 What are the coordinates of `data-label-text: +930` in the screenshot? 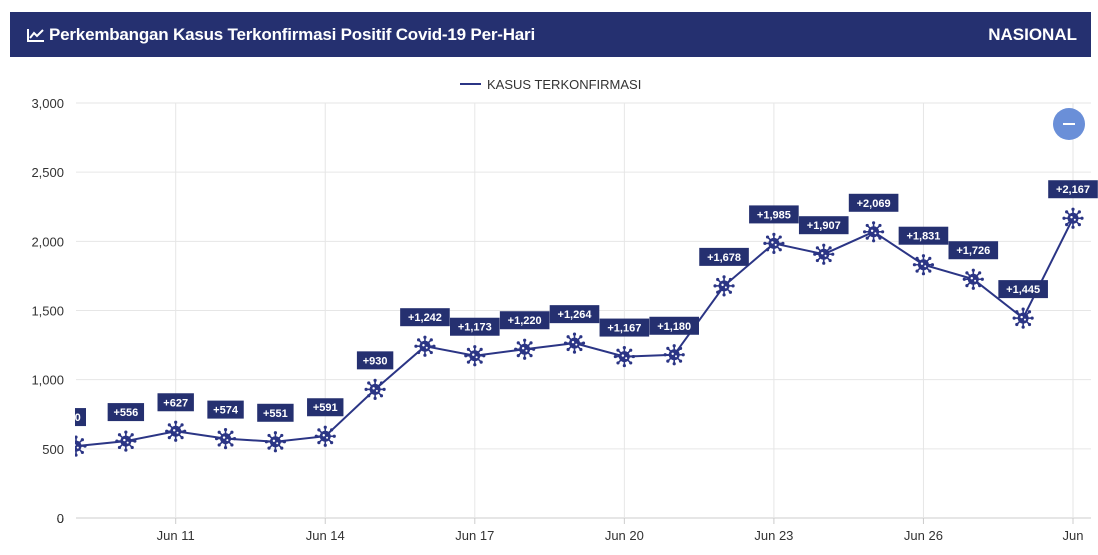 It's located at (375, 361).